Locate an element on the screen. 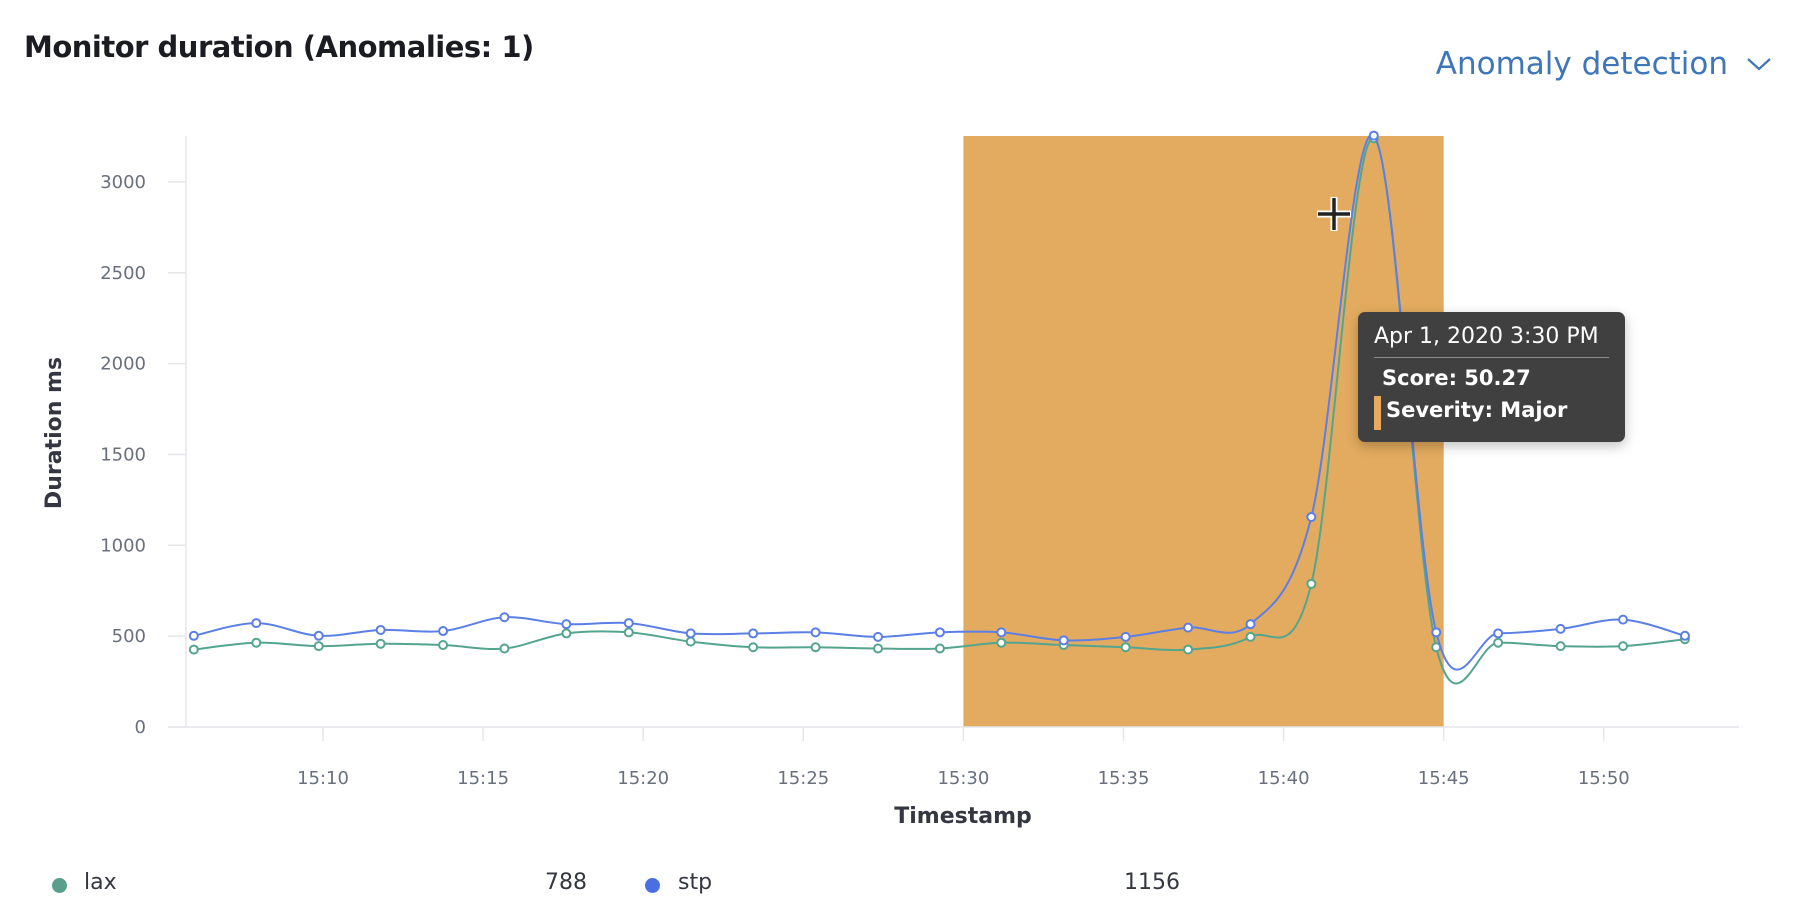 This screenshot has height=910, width=1800. y-tick-label: 2500 is located at coordinates (123, 273).